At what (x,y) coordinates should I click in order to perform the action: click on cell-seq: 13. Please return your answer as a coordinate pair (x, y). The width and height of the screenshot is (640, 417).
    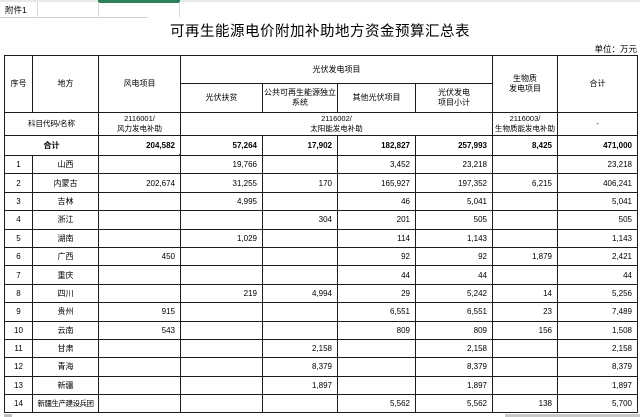
    Looking at the image, I should click on (18, 385).